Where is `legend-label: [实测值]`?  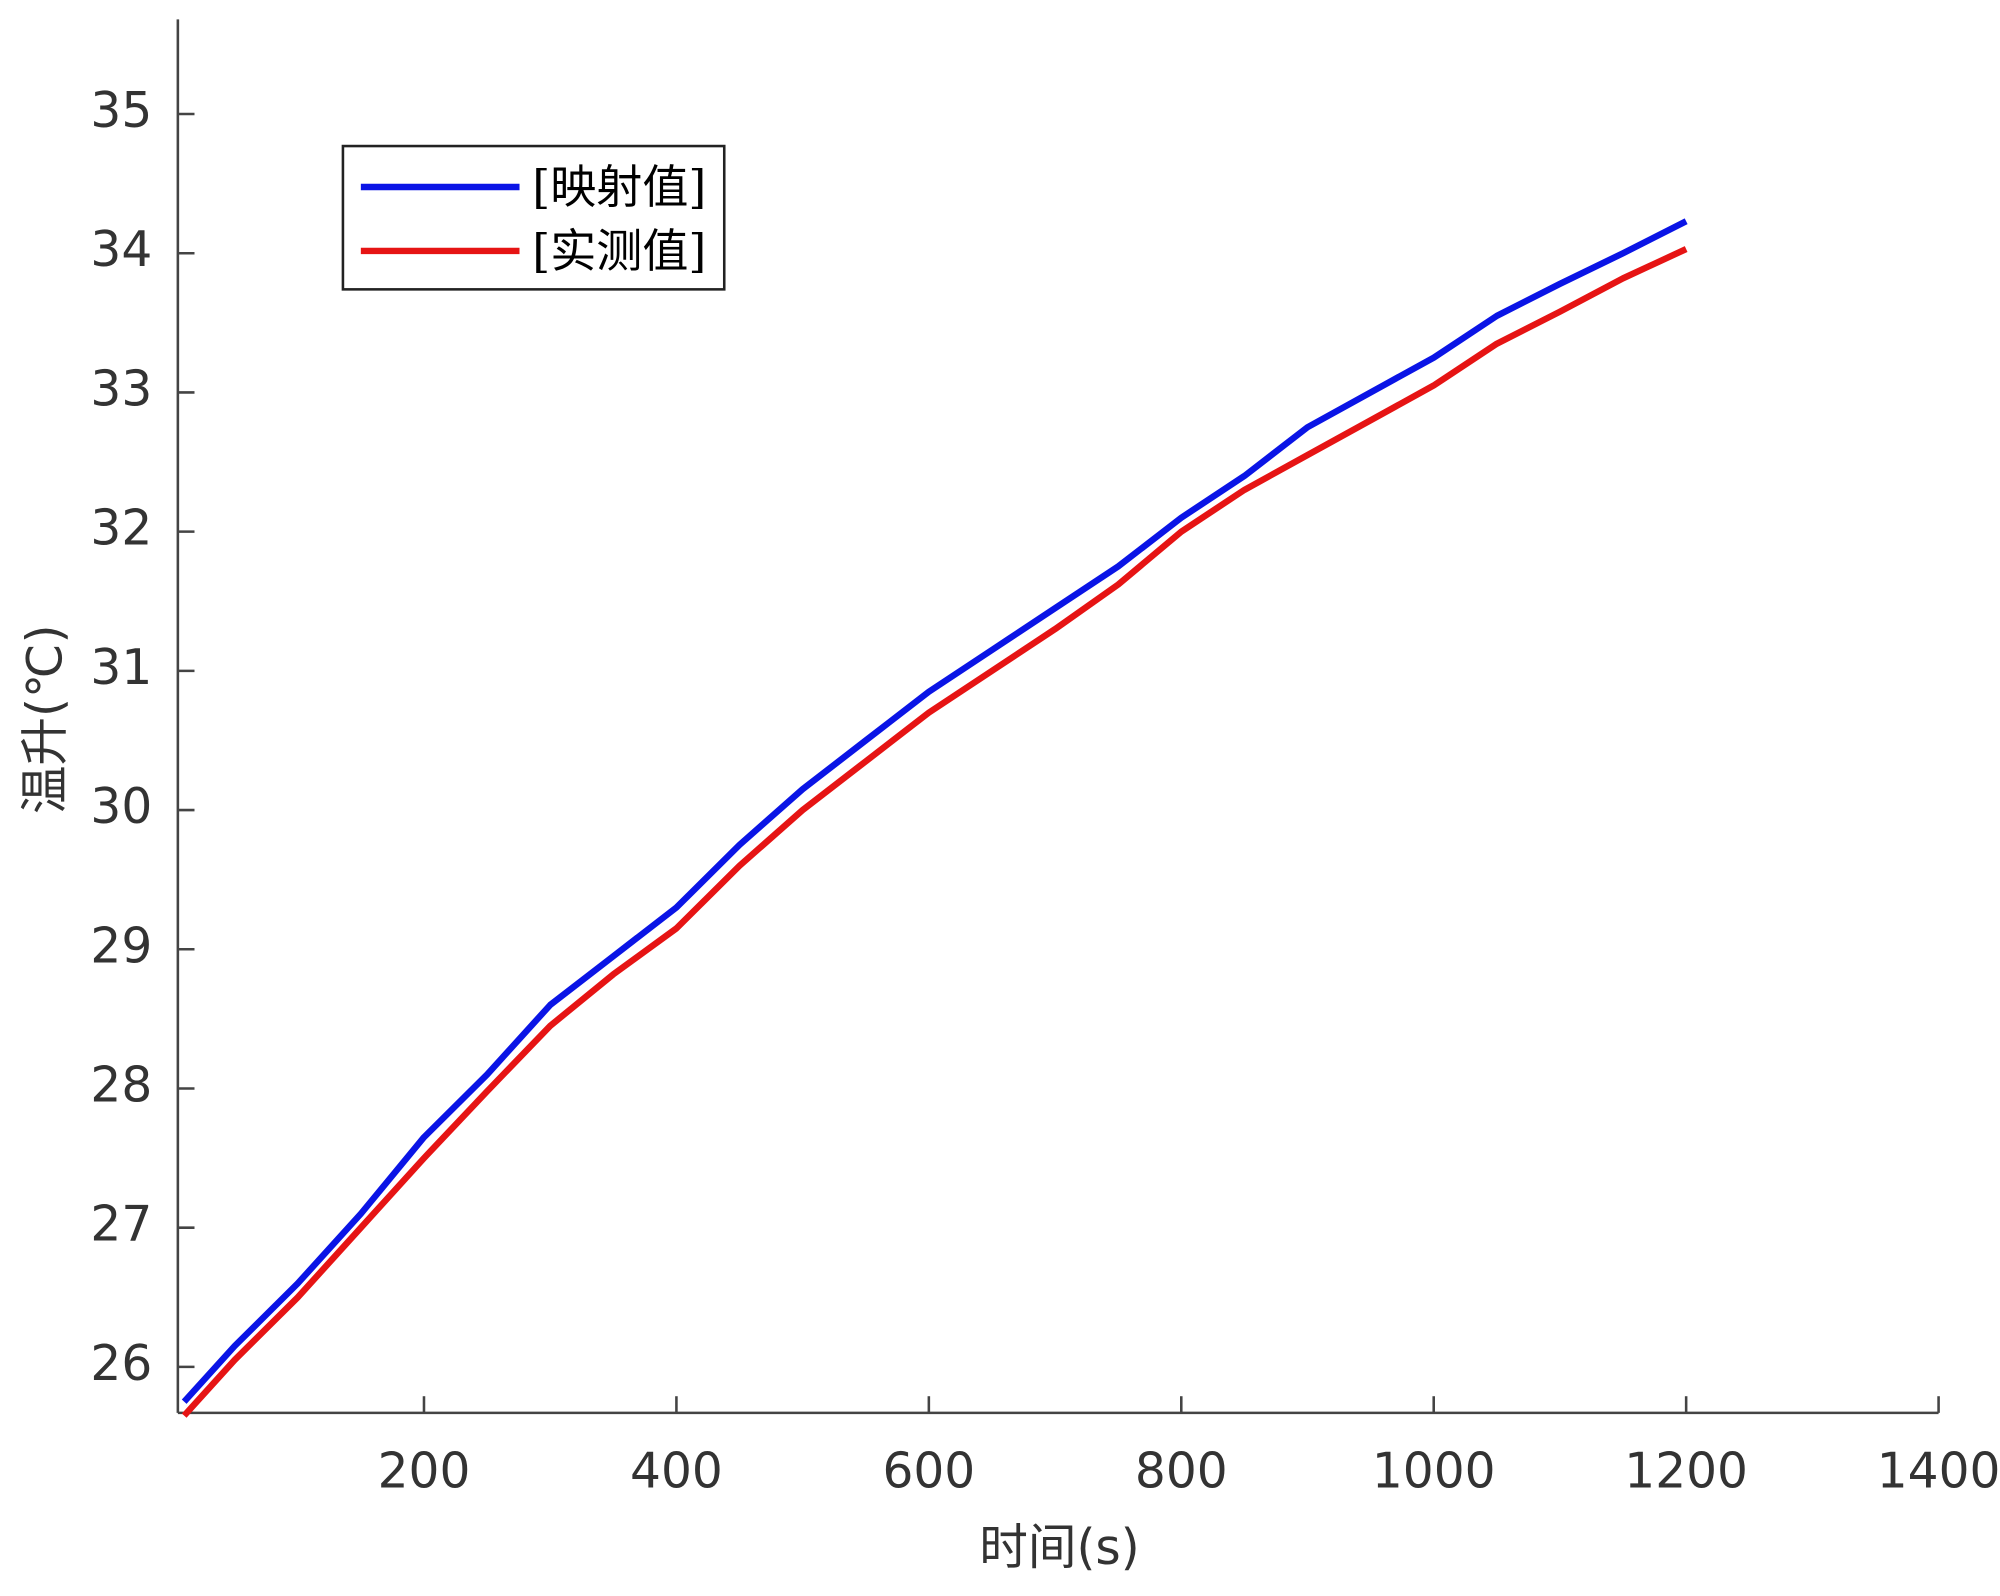 legend-label: [实测值] is located at coordinates (619, 251).